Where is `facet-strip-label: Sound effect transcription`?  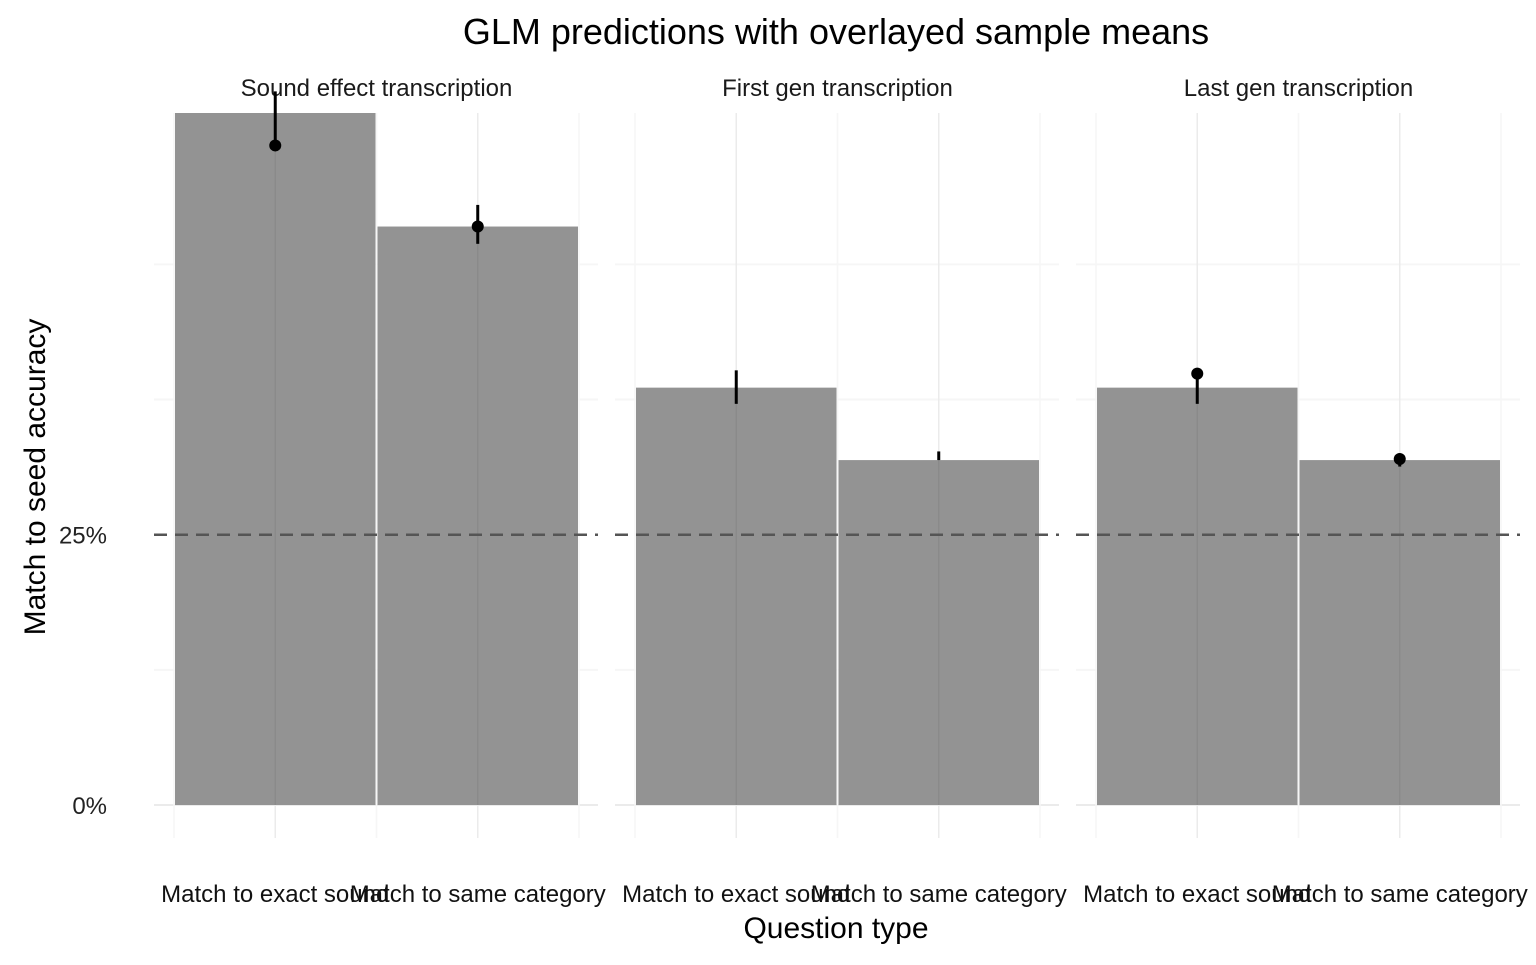
facet-strip-label: Sound effect transcription is located at coordinates (377, 88).